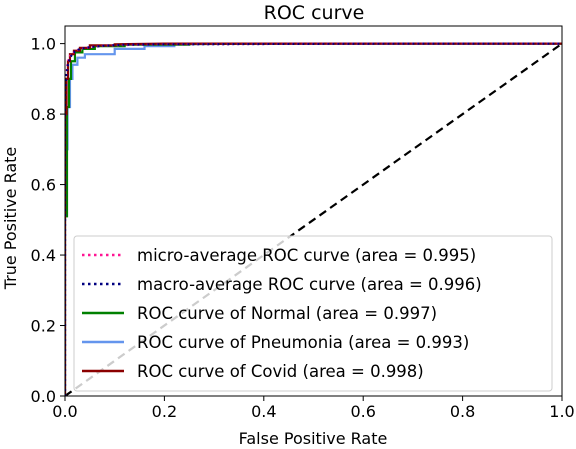 Image resolution: width=576 pixels, height=449 pixels. Describe the element at coordinates (43, 114) in the screenshot. I see `y-tick-label: 0.8` at that location.